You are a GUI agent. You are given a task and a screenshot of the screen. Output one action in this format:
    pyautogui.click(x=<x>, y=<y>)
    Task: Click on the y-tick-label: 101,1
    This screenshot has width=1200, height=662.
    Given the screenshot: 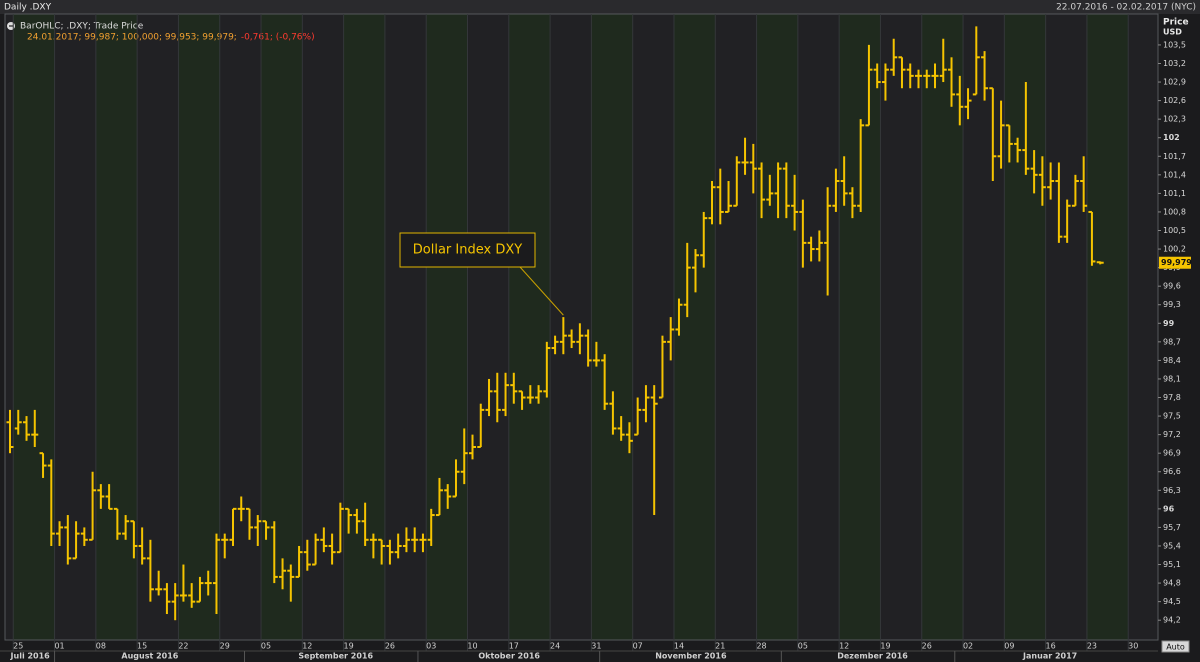 What is the action you would take?
    pyautogui.click(x=1174, y=193)
    